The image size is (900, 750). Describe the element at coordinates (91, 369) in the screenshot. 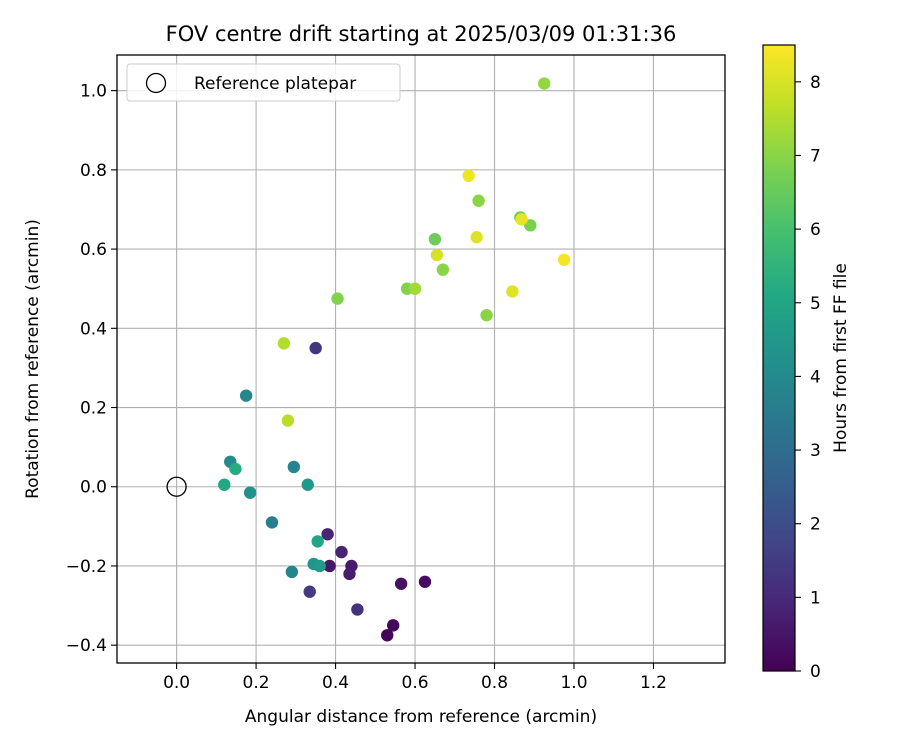

I see `y-axis-ticks: −0.4 −0.2 0.0 0.2 0.4 0.6 0.8 1.0` at that location.